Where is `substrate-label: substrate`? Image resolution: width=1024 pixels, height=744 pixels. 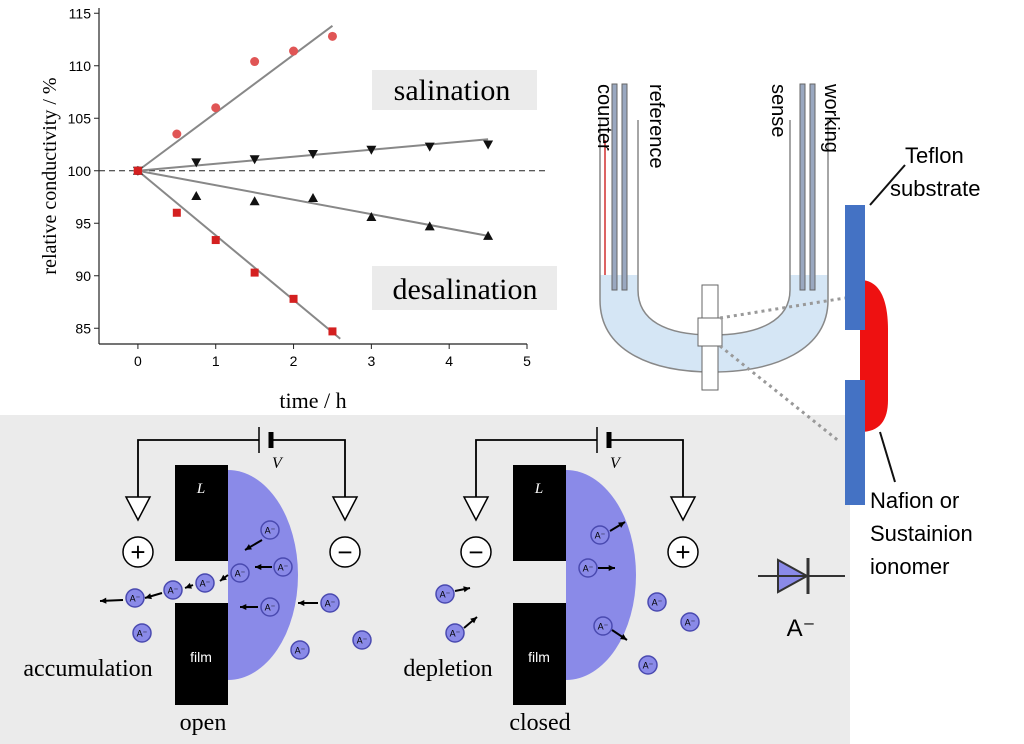
substrate-label: substrate is located at coordinates (935, 188).